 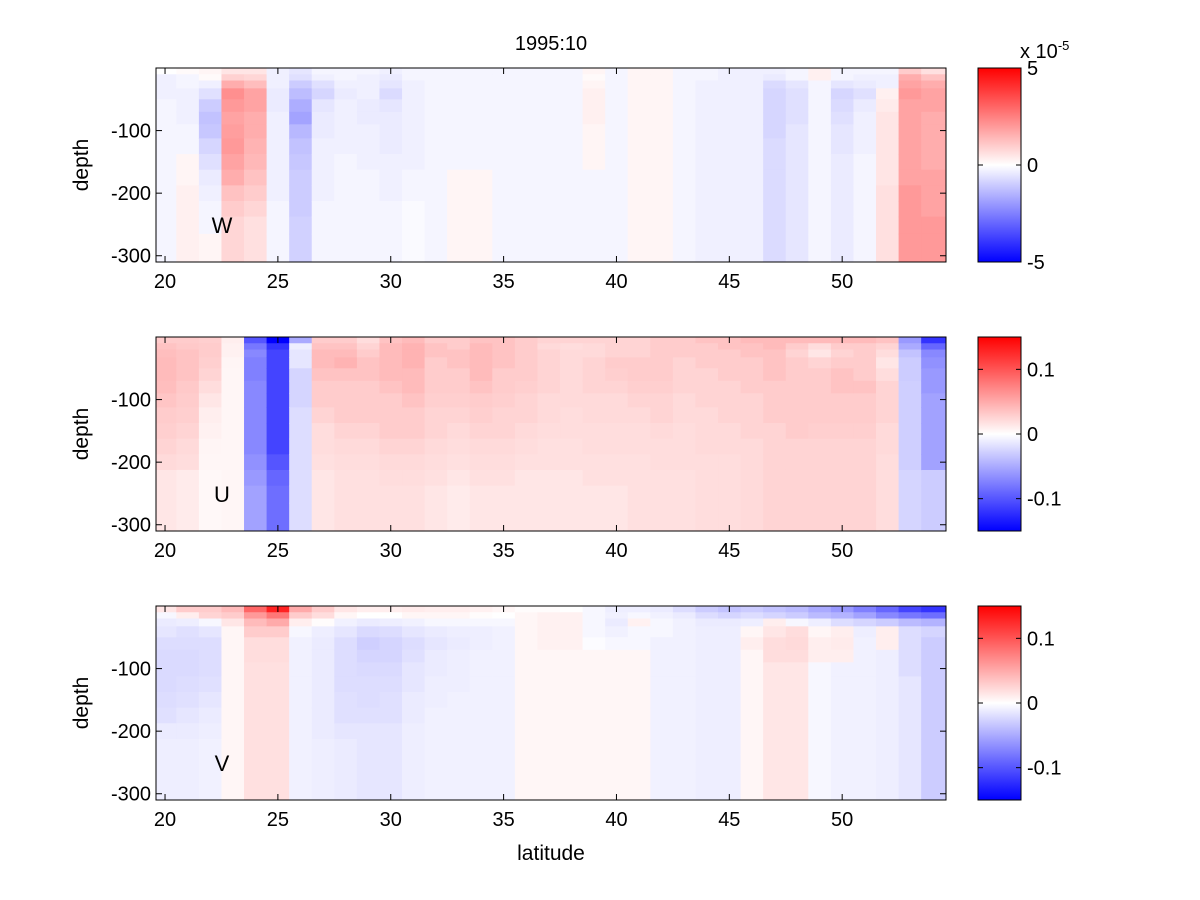 What do you see at coordinates (551, 853) in the screenshot?
I see `x-axis-label: latitude` at bounding box center [551, 853].